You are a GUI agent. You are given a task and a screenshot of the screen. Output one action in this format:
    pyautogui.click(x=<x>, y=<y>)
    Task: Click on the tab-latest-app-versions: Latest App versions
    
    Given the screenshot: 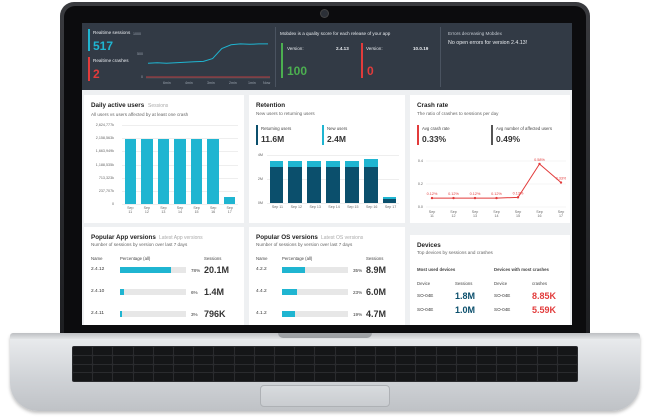 What is the action you would take?
    pyautogui.click(x=181, y=238)
    